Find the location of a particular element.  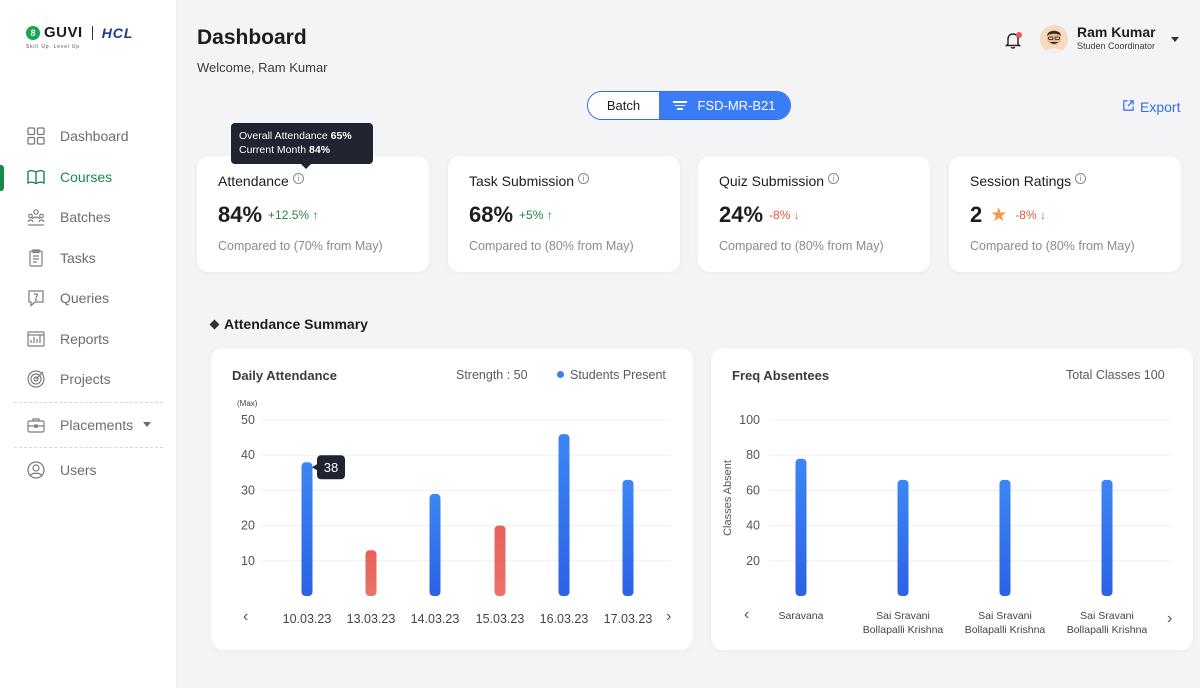

sidebar-item-courses: Courses is located at coordinates (88, 177).